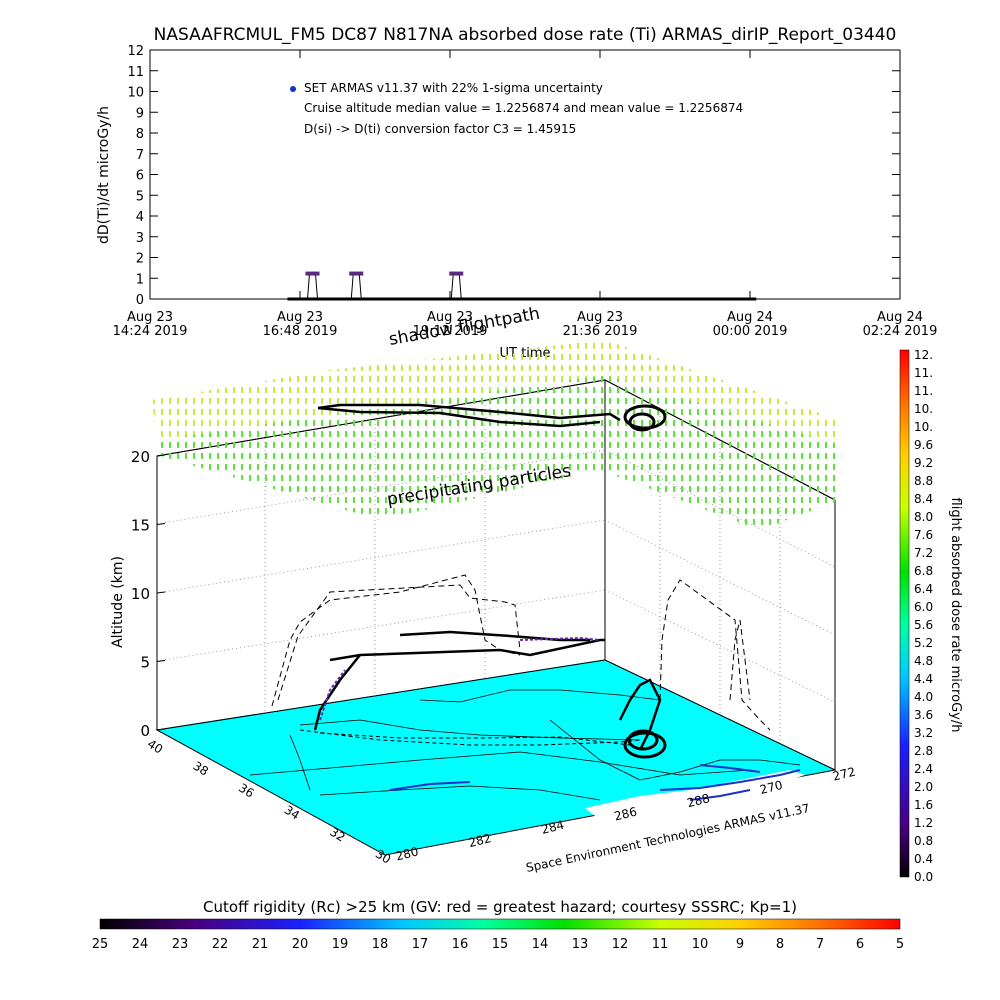 Image resolution: width=1000 pixels, height=1000 pixels. Describe the element at coordinates (496, 392) in the screenshot. I see `precipitation-field-yellow` at that location.